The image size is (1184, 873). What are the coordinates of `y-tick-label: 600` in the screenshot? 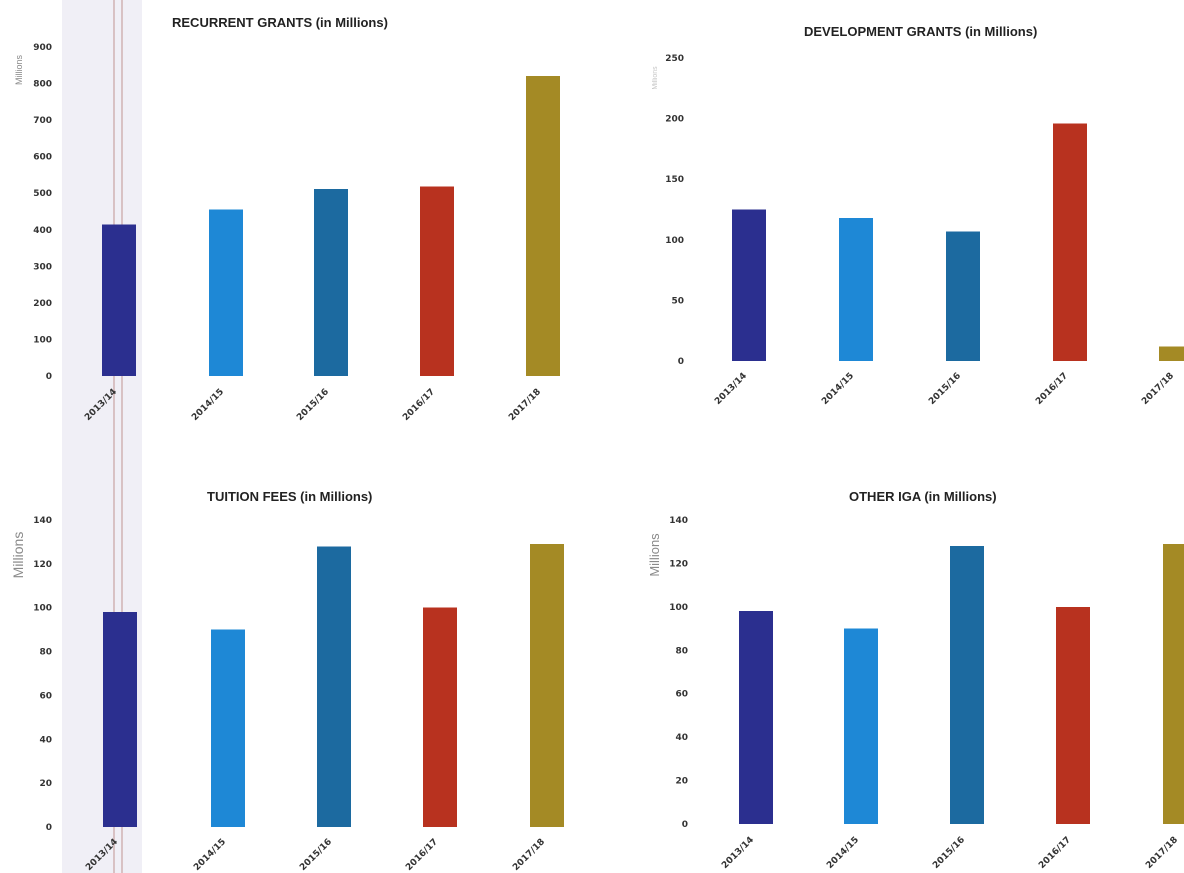 It's located at (42, 158).